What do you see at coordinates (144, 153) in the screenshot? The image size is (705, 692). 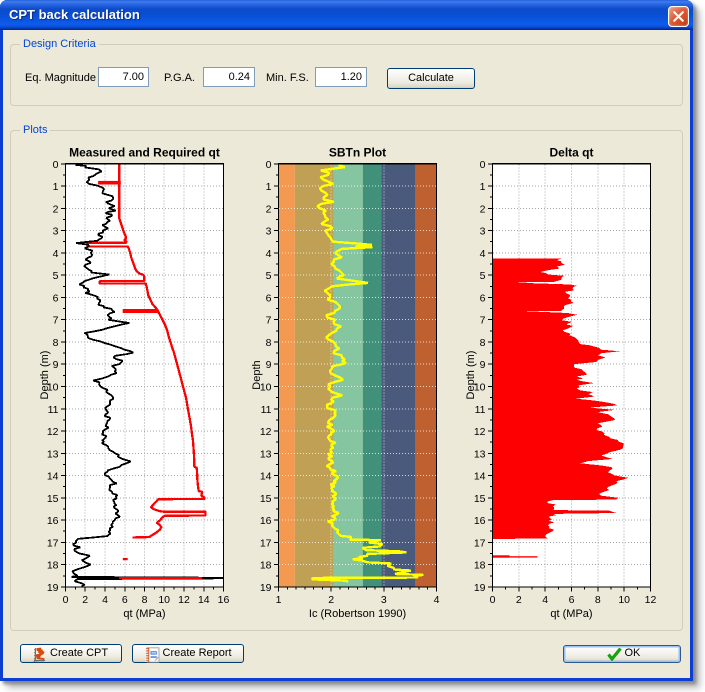 I see `svg-text: Measured and Required qt` at bounding box center [144, 153].